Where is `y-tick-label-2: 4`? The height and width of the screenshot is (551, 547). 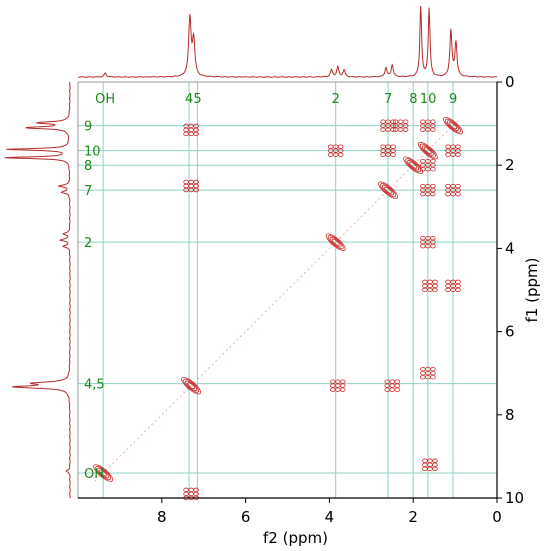
y-tick-label-2: 4 is located at coordinates (510, 248).